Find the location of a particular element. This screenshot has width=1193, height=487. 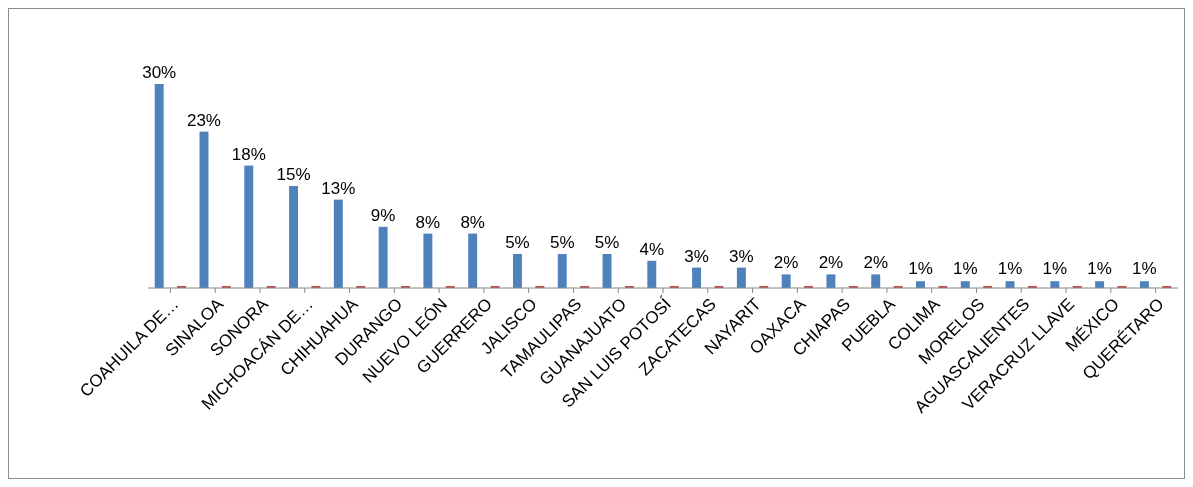

data-label: 9% is located at coordinates (383, 215).